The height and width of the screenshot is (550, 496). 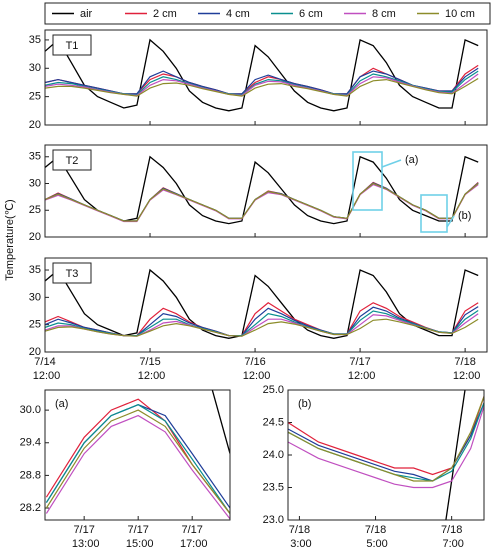 I want to click on legend-label: 2 cm, so click(x=165, y=14).